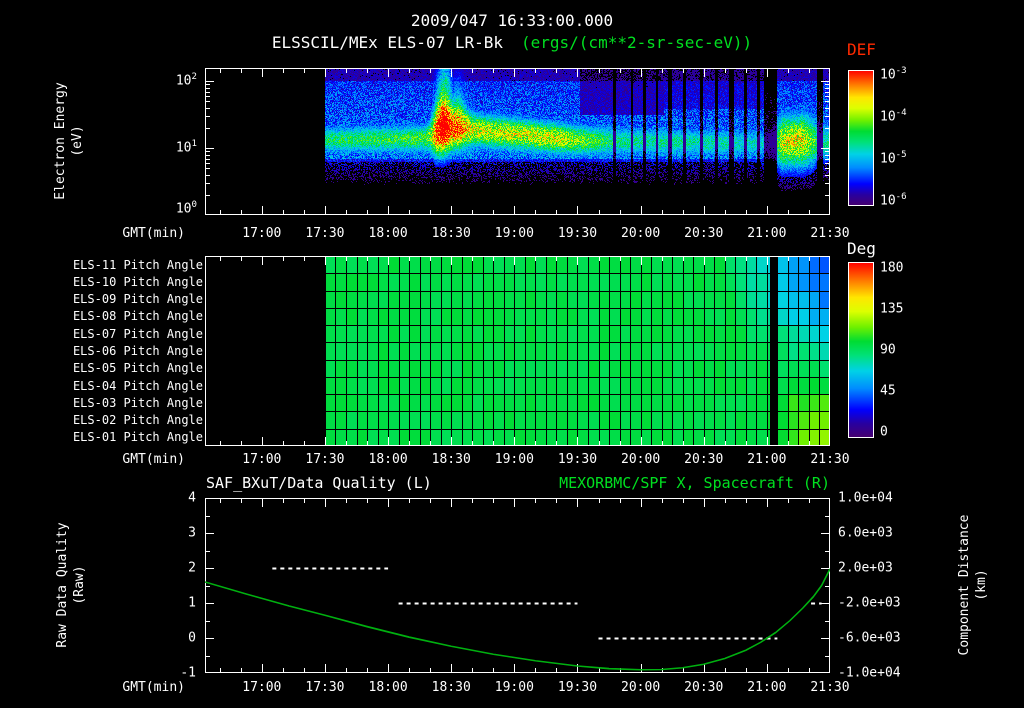 This screenshot has width=1024, height=708. Describe the element at coordinates (137, 351) in the screenshot. I see `pitch-row-label-els-06: ELS-06 Pitch Angle` at that location.